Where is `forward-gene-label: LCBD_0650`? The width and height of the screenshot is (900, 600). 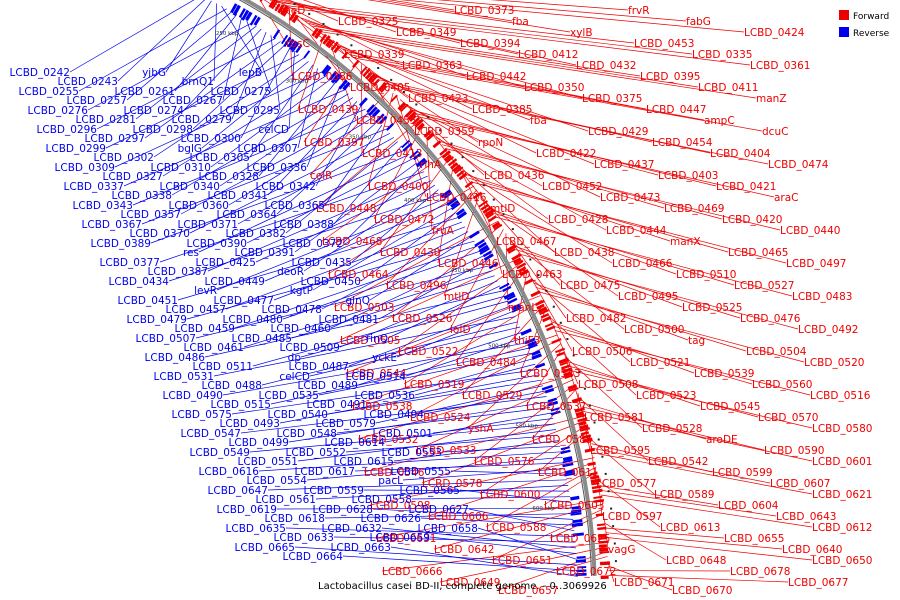 forward-gene-label: LCBD_0650 is located at coordinates (842, 561).